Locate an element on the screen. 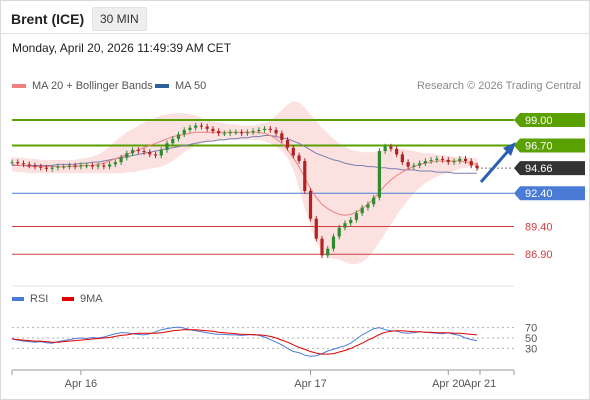 This screenshot has width=590, height=400. legend-swatch-rsi is located at coordinates (18, 299).